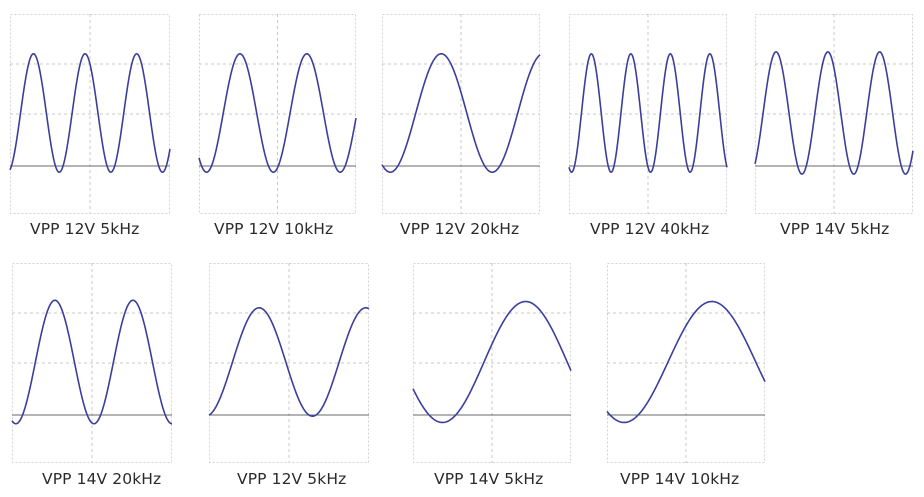 Image resolution: width=924 pixels, height=497 pixels. What do you see at coordinates (460, 229) in the screenshot?
I see `caption-3: VPP 12V 20kHz` at bounding box center [460, 229].